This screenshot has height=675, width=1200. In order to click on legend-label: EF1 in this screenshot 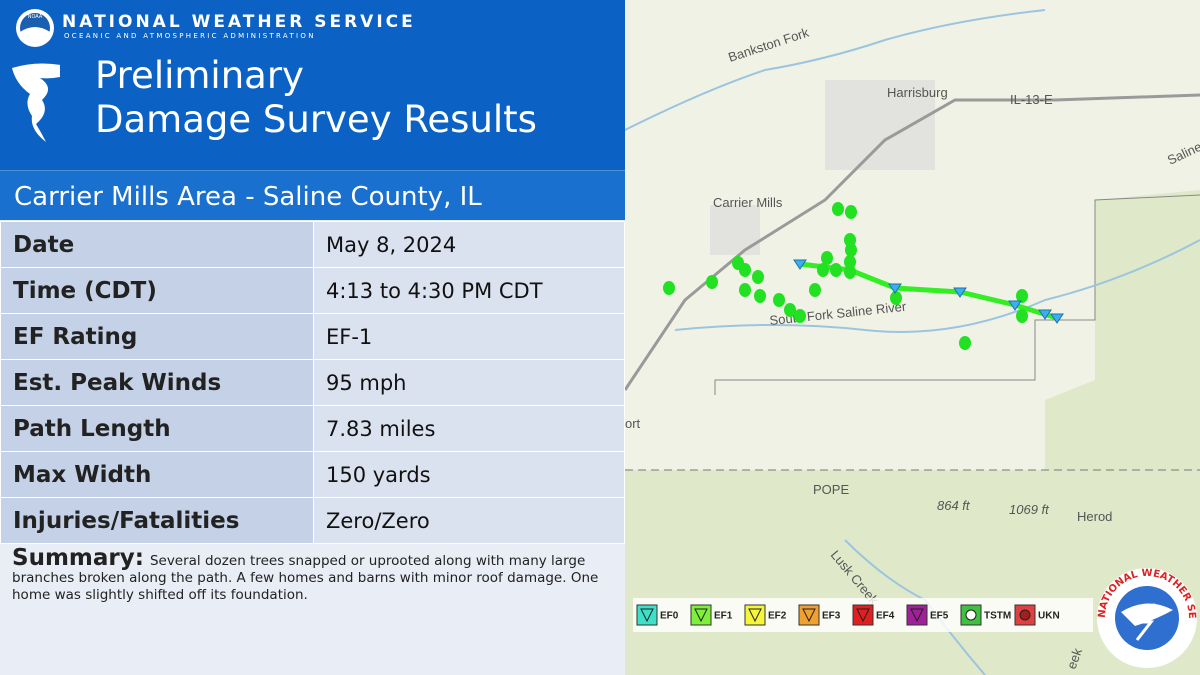, I will do `click(723, 616)`.